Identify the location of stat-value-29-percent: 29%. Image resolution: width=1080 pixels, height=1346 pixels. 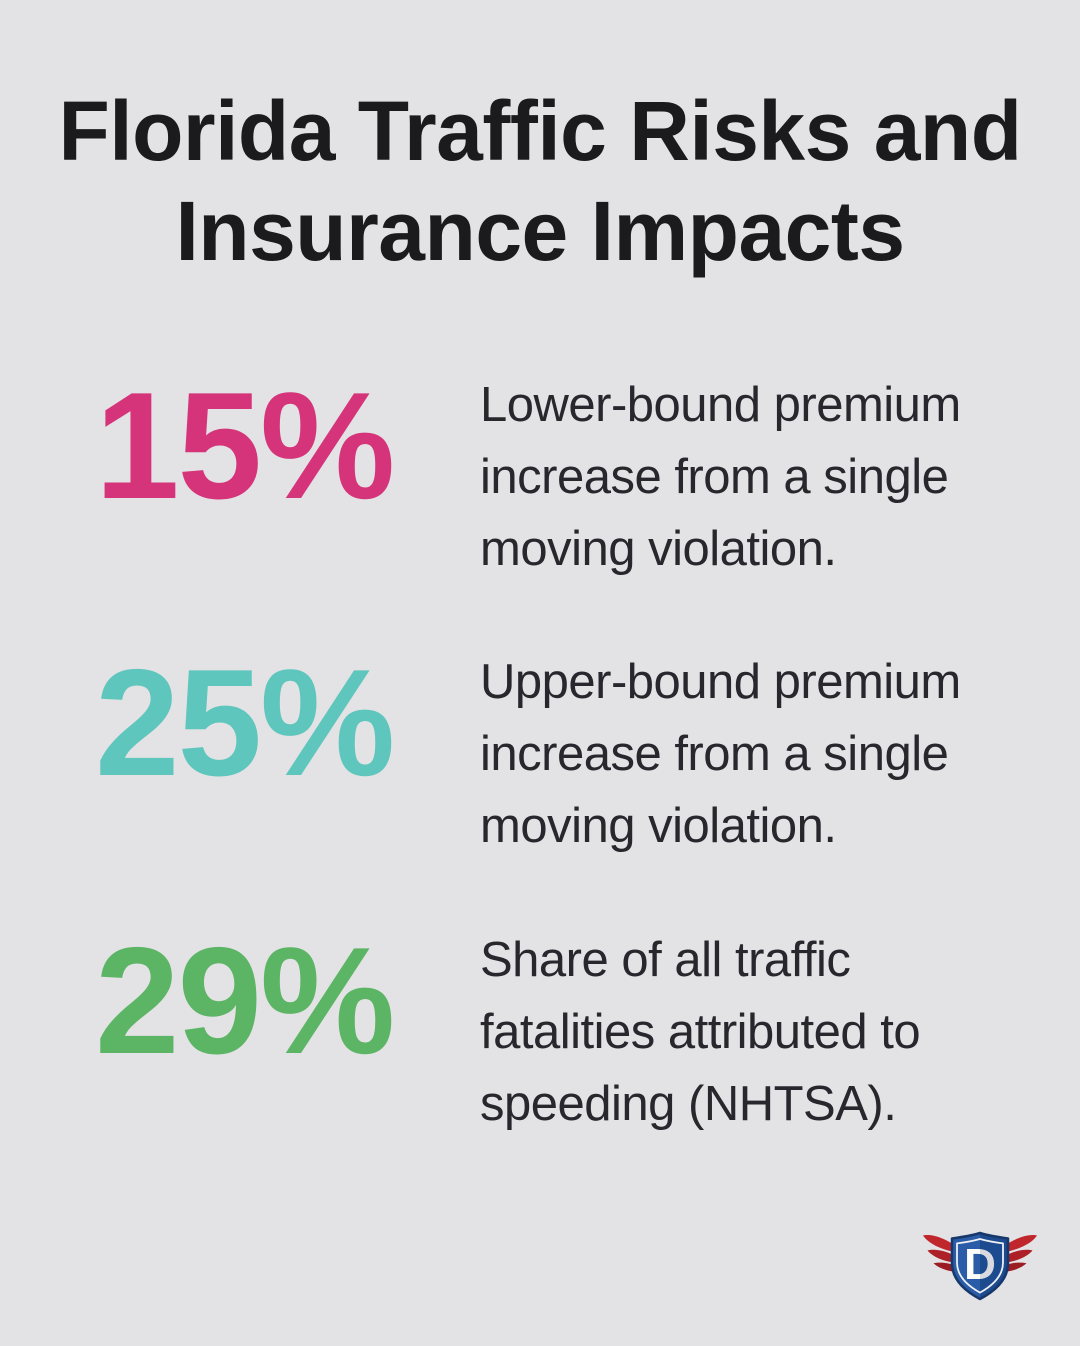
(245, 1001).